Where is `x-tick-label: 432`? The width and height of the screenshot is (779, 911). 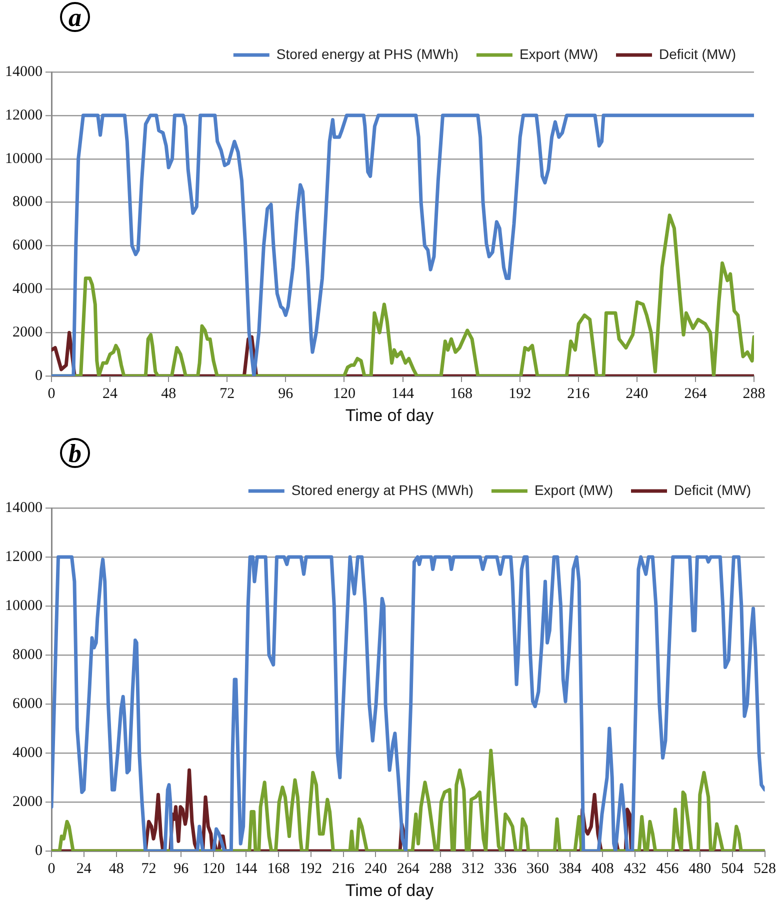 x-tick-label: 432 is located at coordinates (635, 868).